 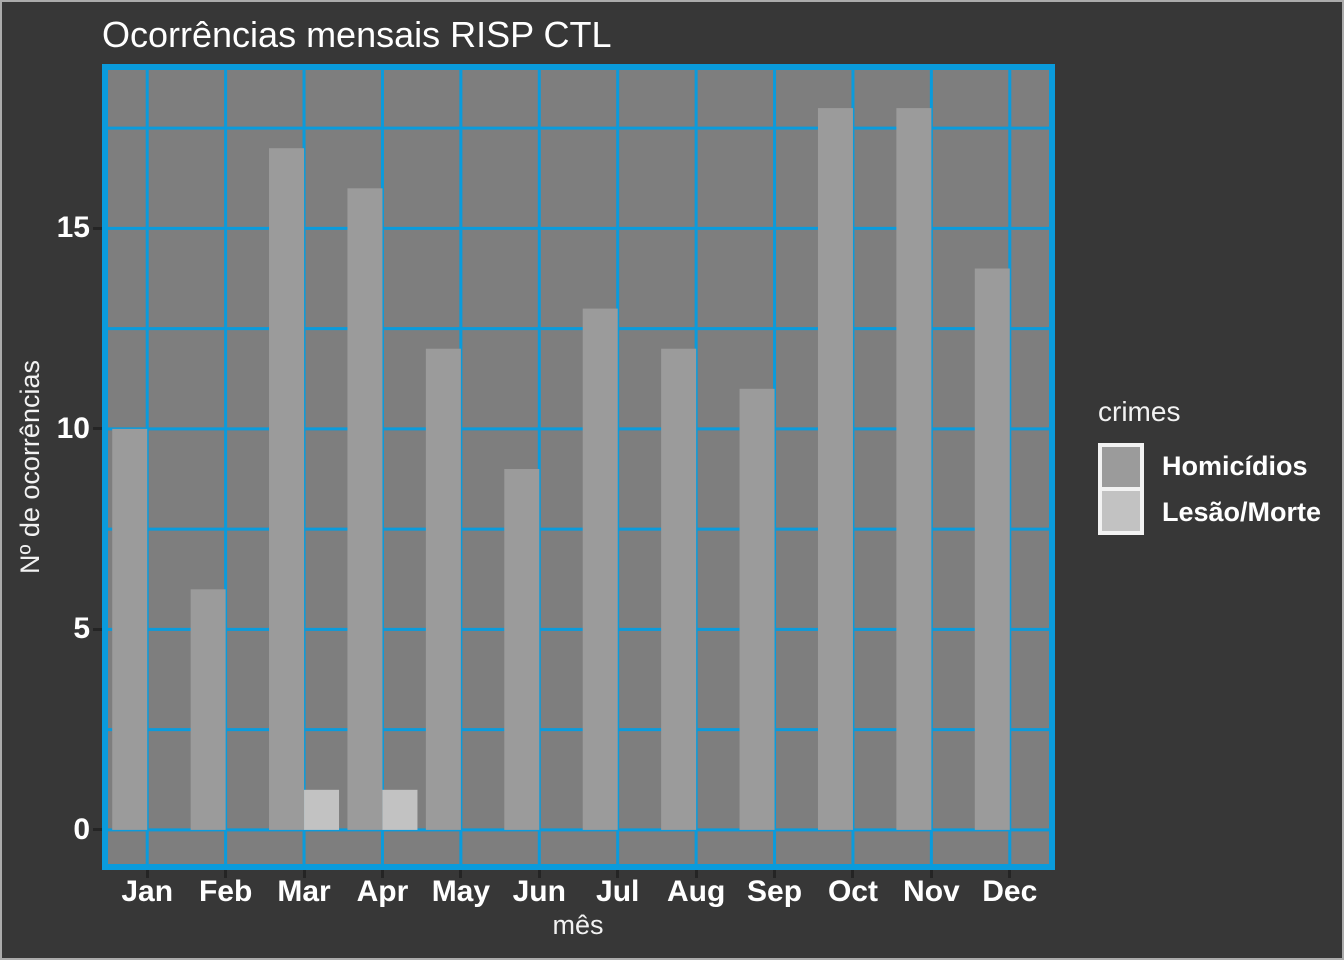 I want to click on legend-item: Homicídios, so click(x=1218, y=466).